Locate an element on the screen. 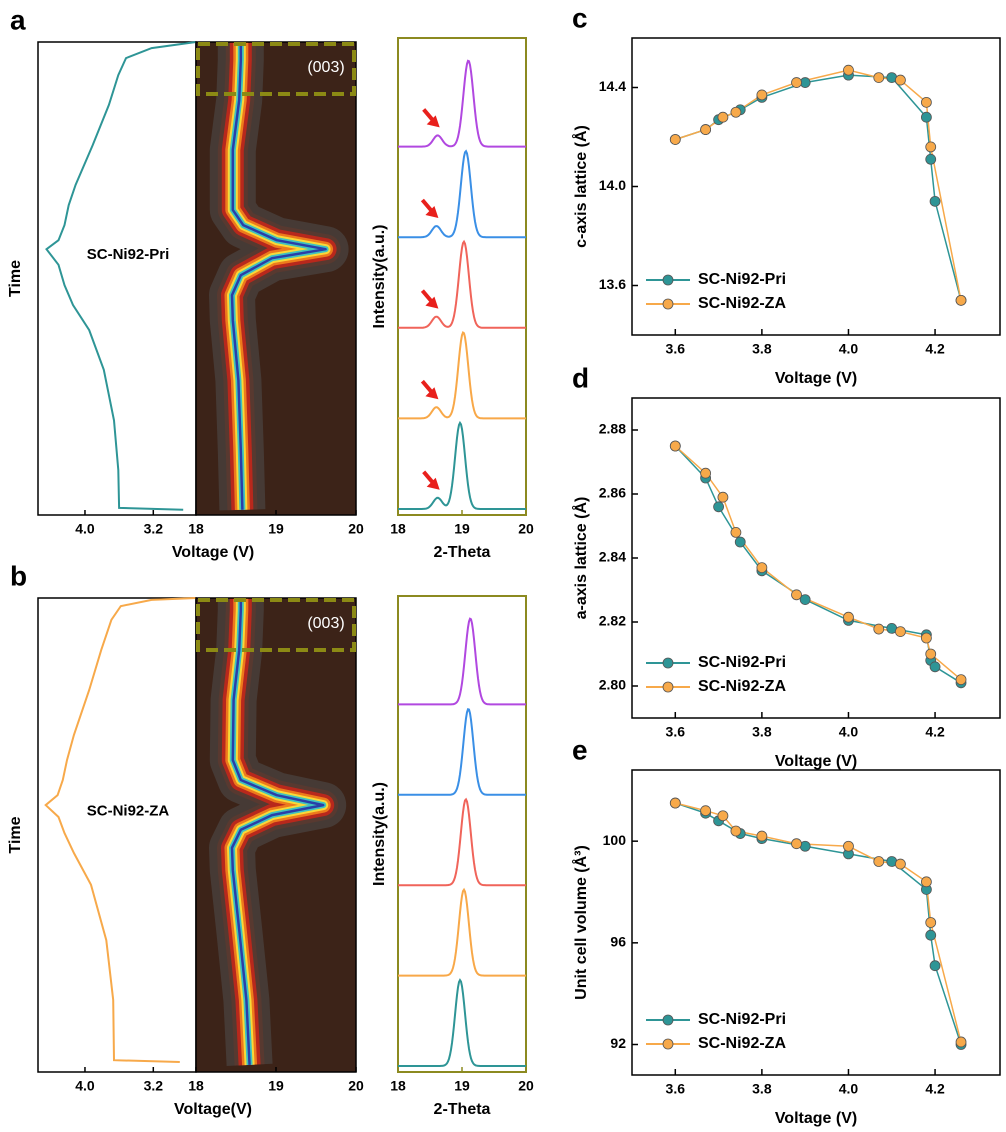 The width and height of the screenshot is (1006, 1132). panel-label: a is located at coordinates (18, 19).